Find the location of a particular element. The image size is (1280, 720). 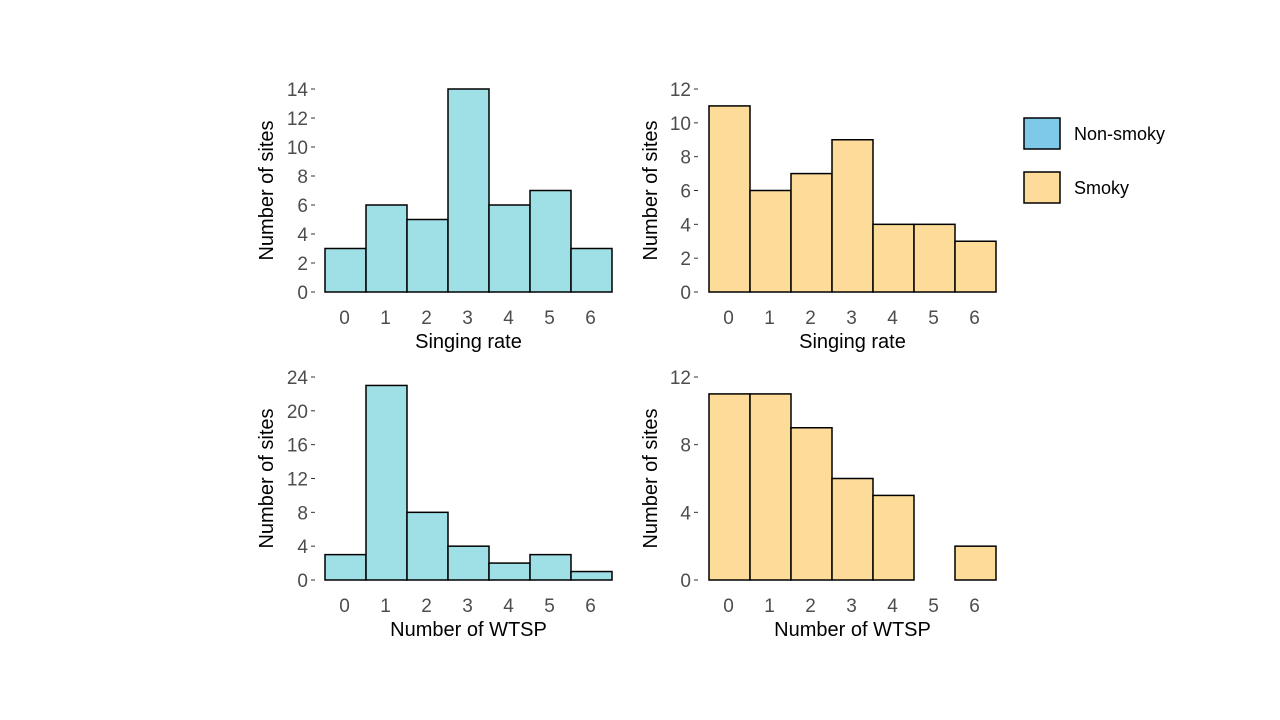

legend-label: Non-smoky is located at coordinates (1119, 134).